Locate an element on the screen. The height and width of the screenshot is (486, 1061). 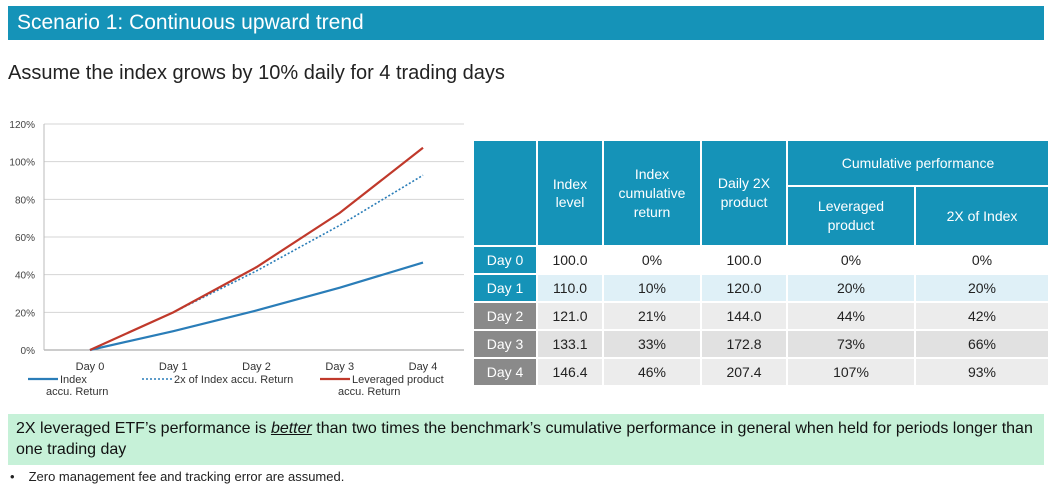
header-daily-2x-label: Daily 2X product is located at coordinates (744, 192).